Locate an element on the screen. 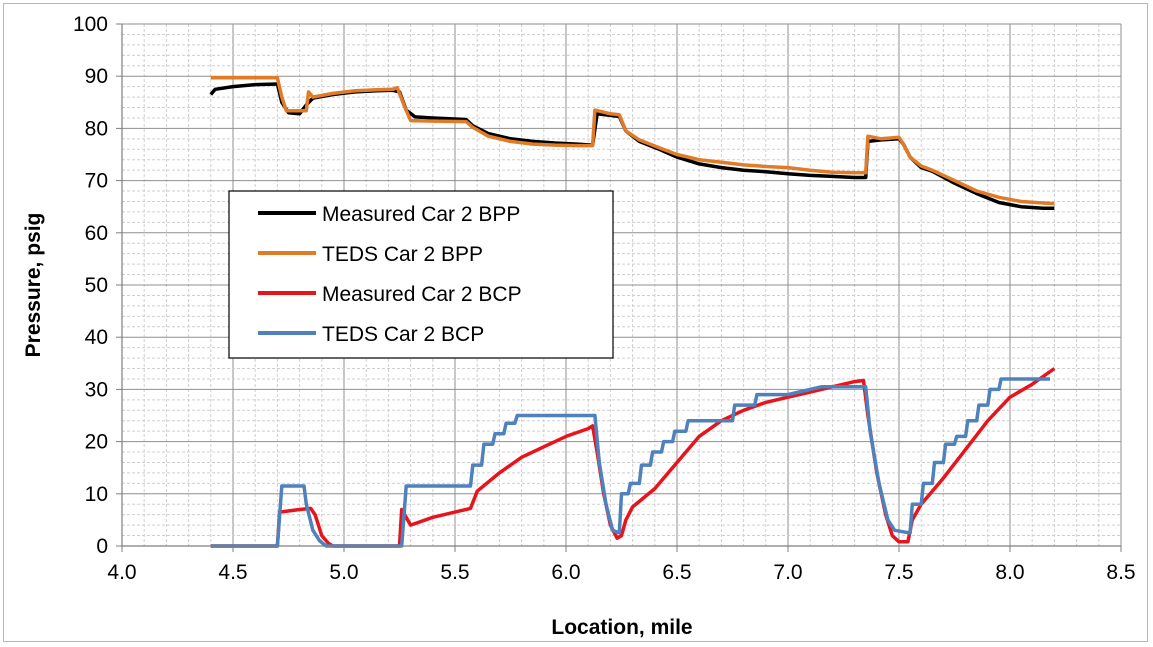 This screenshot has height=647, width=1153. y-tick-label: 20 is located at coordinates (96, 442).